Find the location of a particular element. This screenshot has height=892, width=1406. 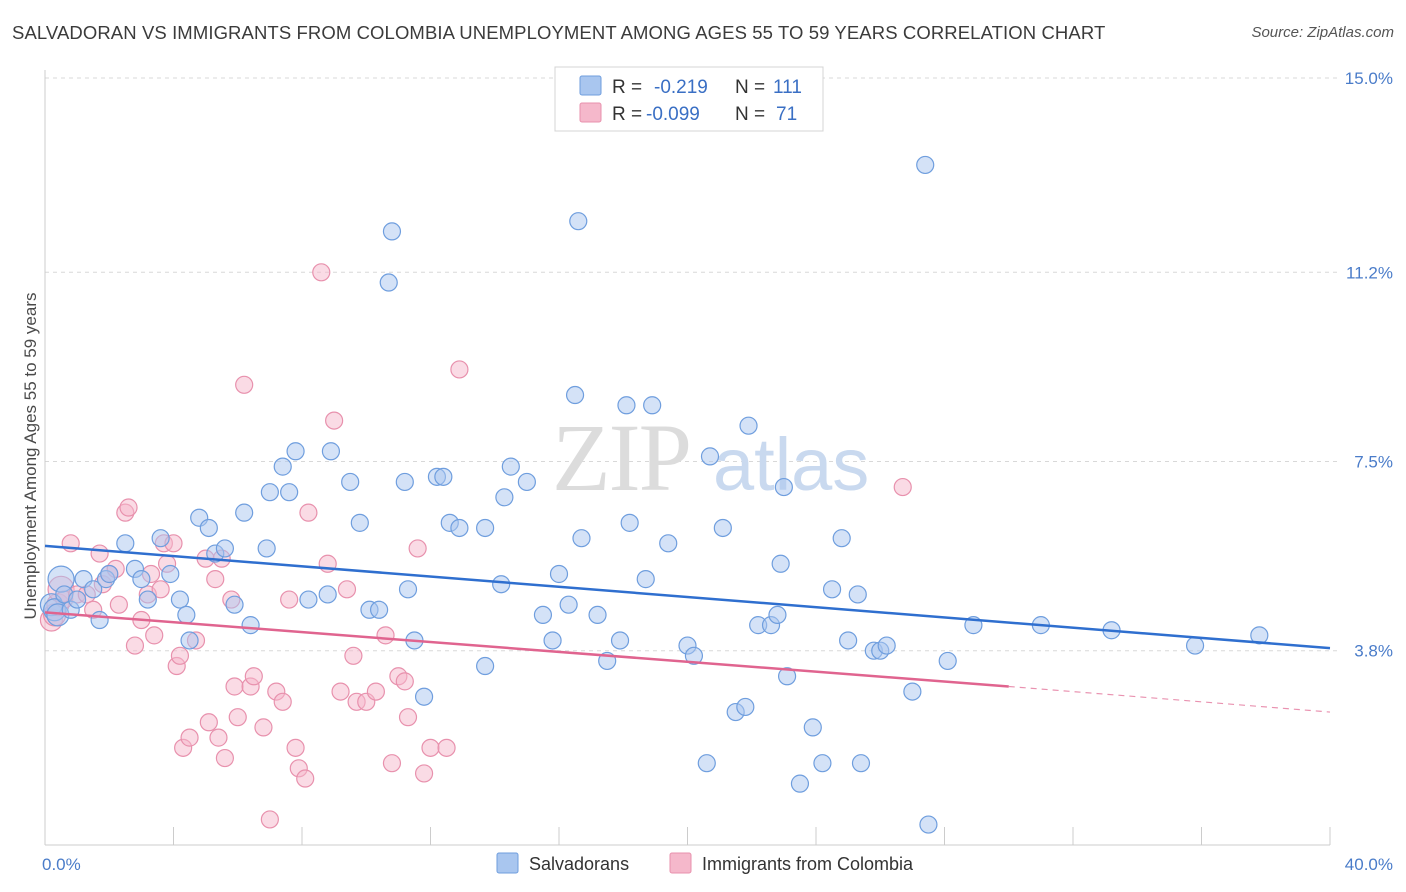

salvadorans-trend-line is located at coordinates (687, 597).